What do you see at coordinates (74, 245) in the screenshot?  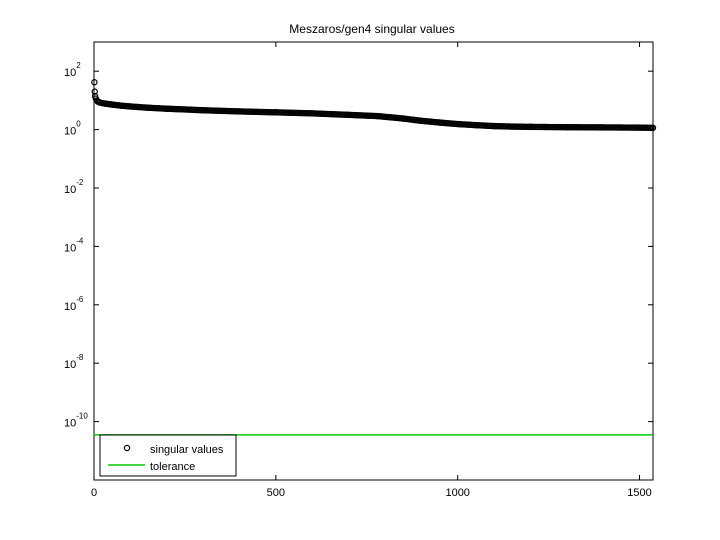 I see `y-tick-label: 10⁻⁴` at bounding box center [74, 245].